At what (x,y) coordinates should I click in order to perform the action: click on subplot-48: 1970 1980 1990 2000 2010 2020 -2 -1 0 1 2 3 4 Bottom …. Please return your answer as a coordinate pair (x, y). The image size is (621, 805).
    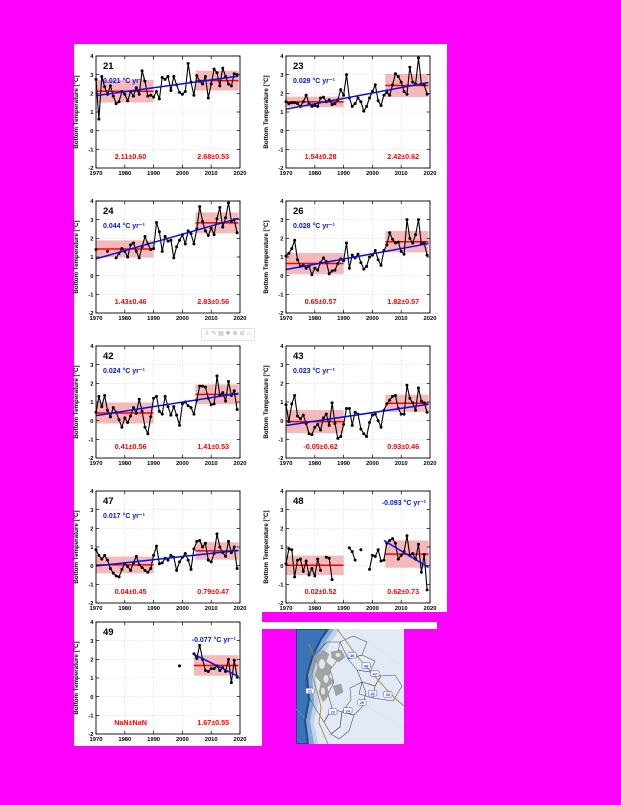
    Looking at the image, I should click on (350, 550).